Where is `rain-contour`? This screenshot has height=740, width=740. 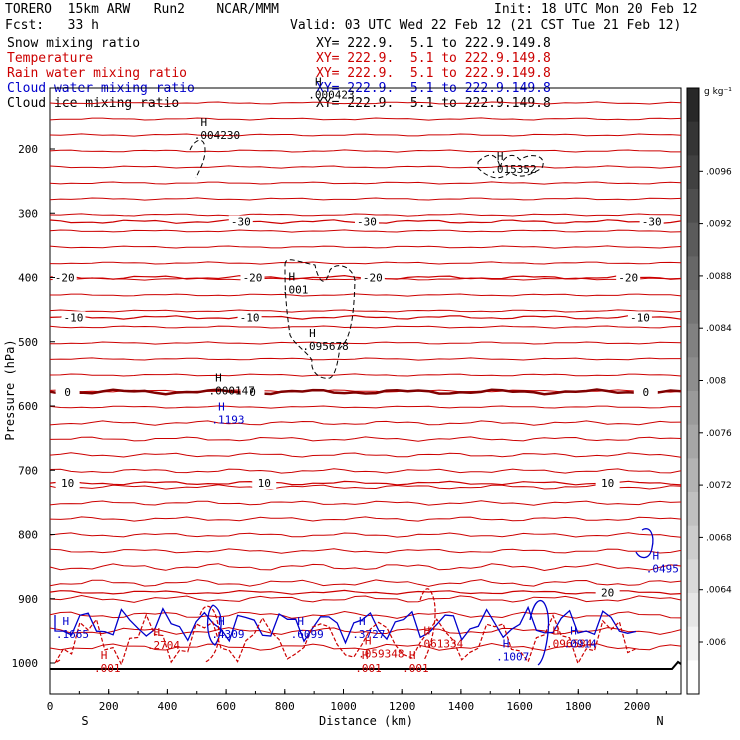 rain-contour is located at coordinates (209, 634).